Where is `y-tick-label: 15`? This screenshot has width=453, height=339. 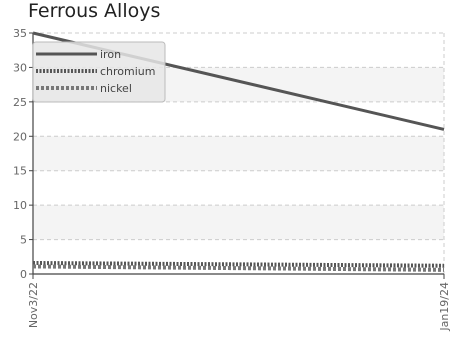
y-tick-label: 15 is located at coordinates (20, 171).